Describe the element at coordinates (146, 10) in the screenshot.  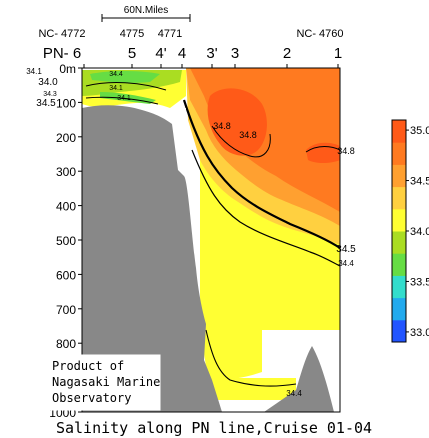
I see `scale-bar-label: 60N.Miles` at that location.